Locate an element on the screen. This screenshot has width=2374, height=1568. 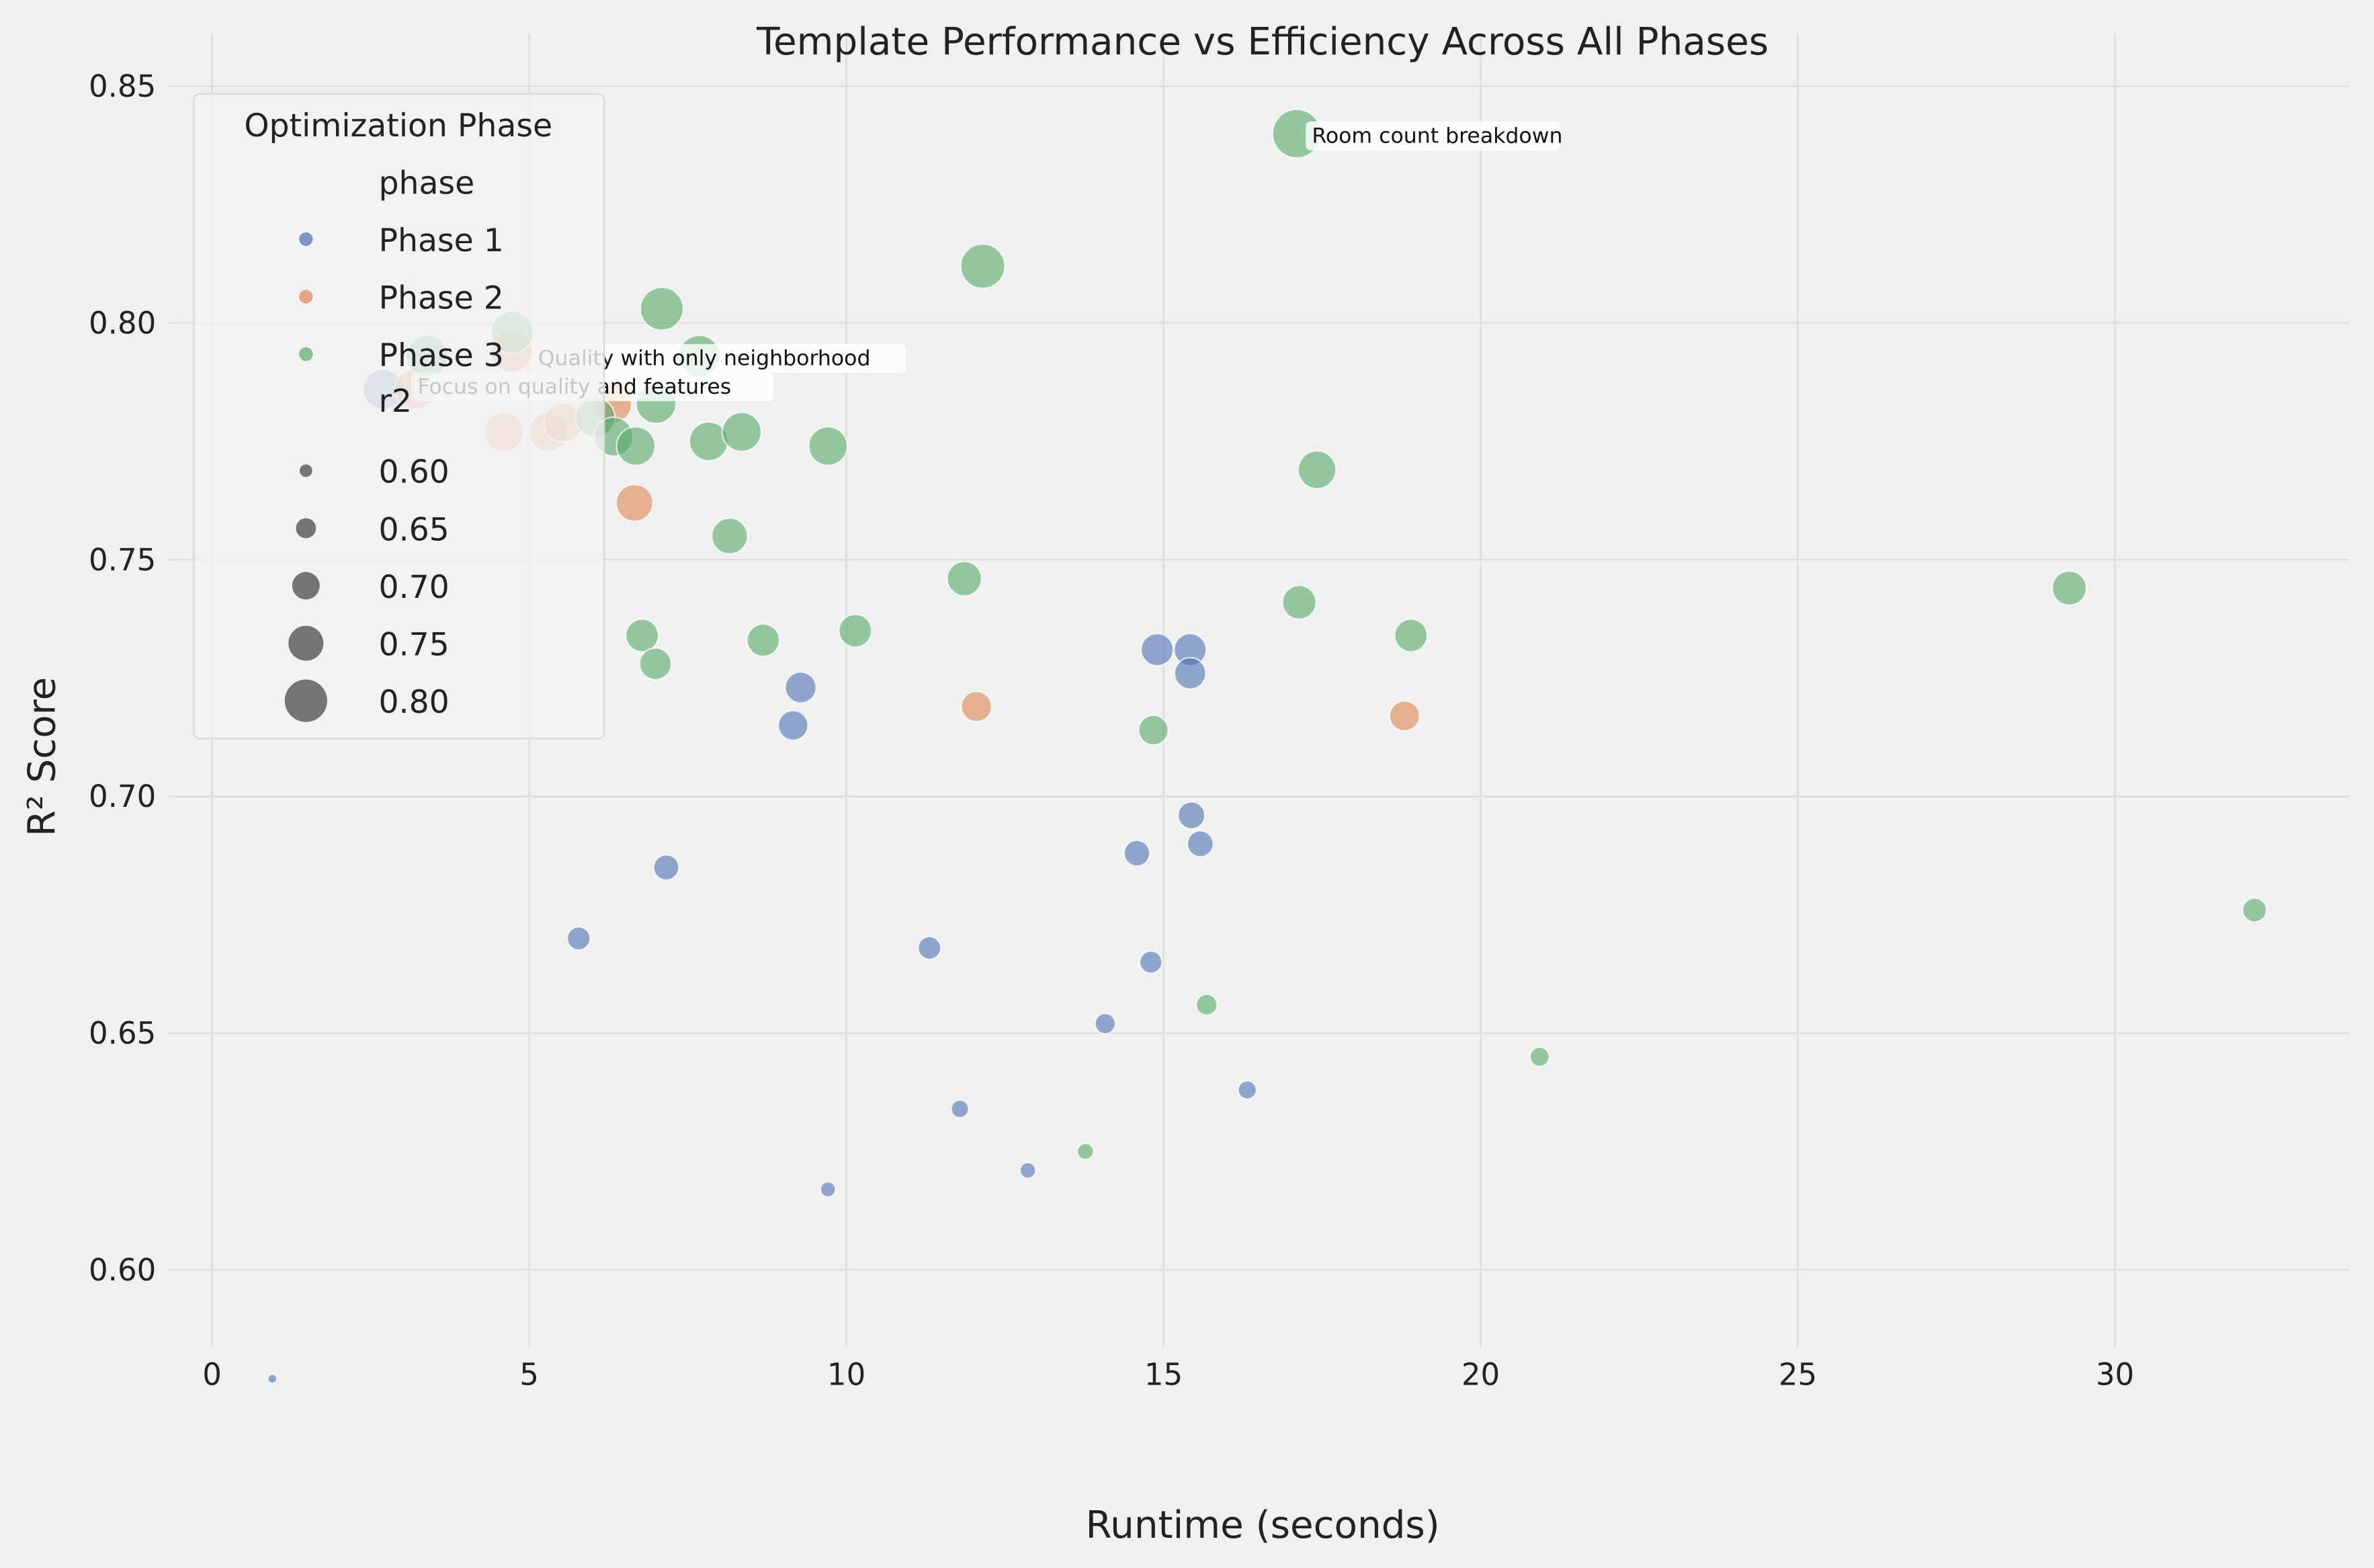
x-tick-label: 0 is located at coordinates (212, 1374).